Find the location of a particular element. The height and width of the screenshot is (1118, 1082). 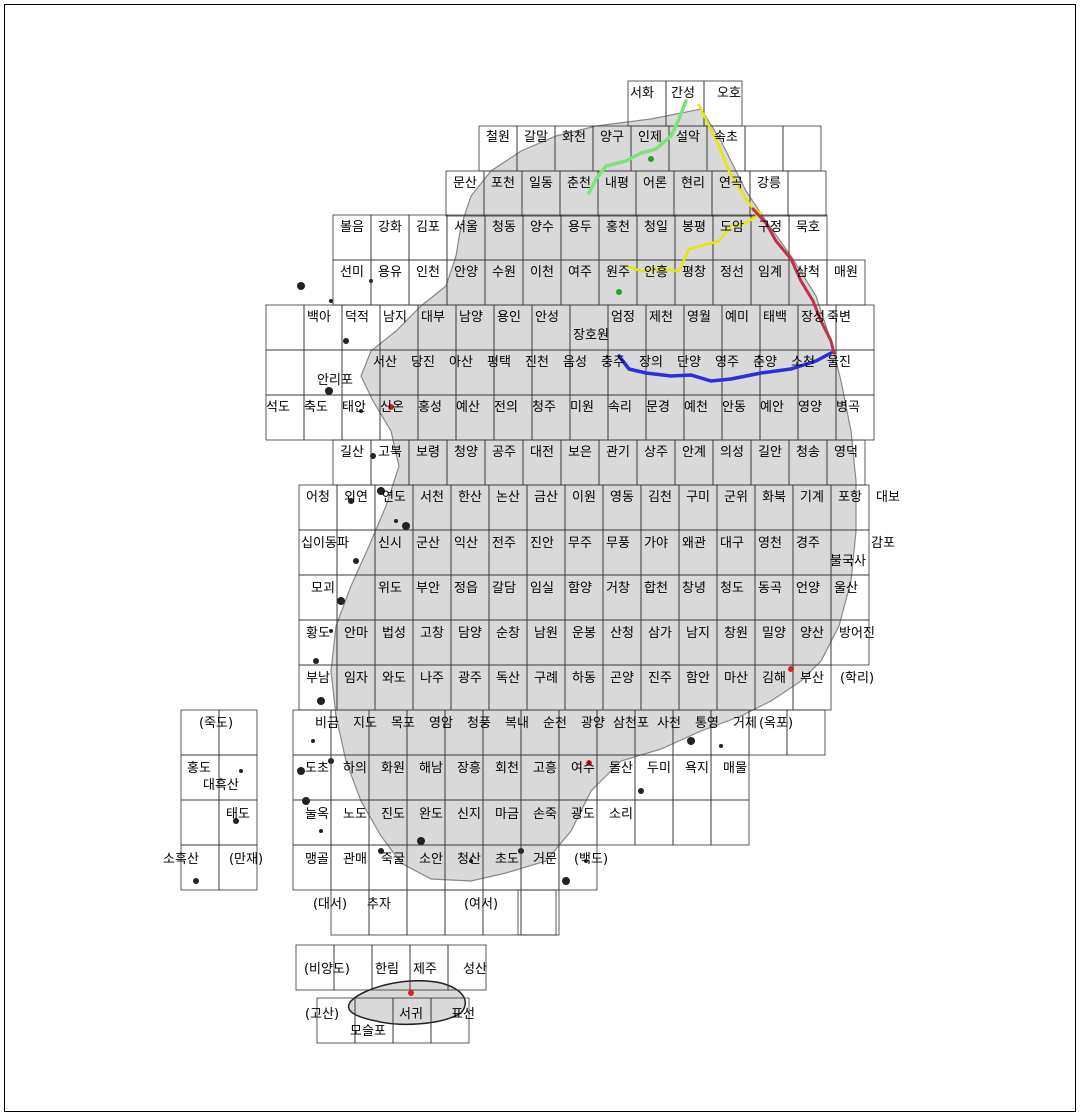

sheet-label: 홍천 is located at coordinates (618, 227).